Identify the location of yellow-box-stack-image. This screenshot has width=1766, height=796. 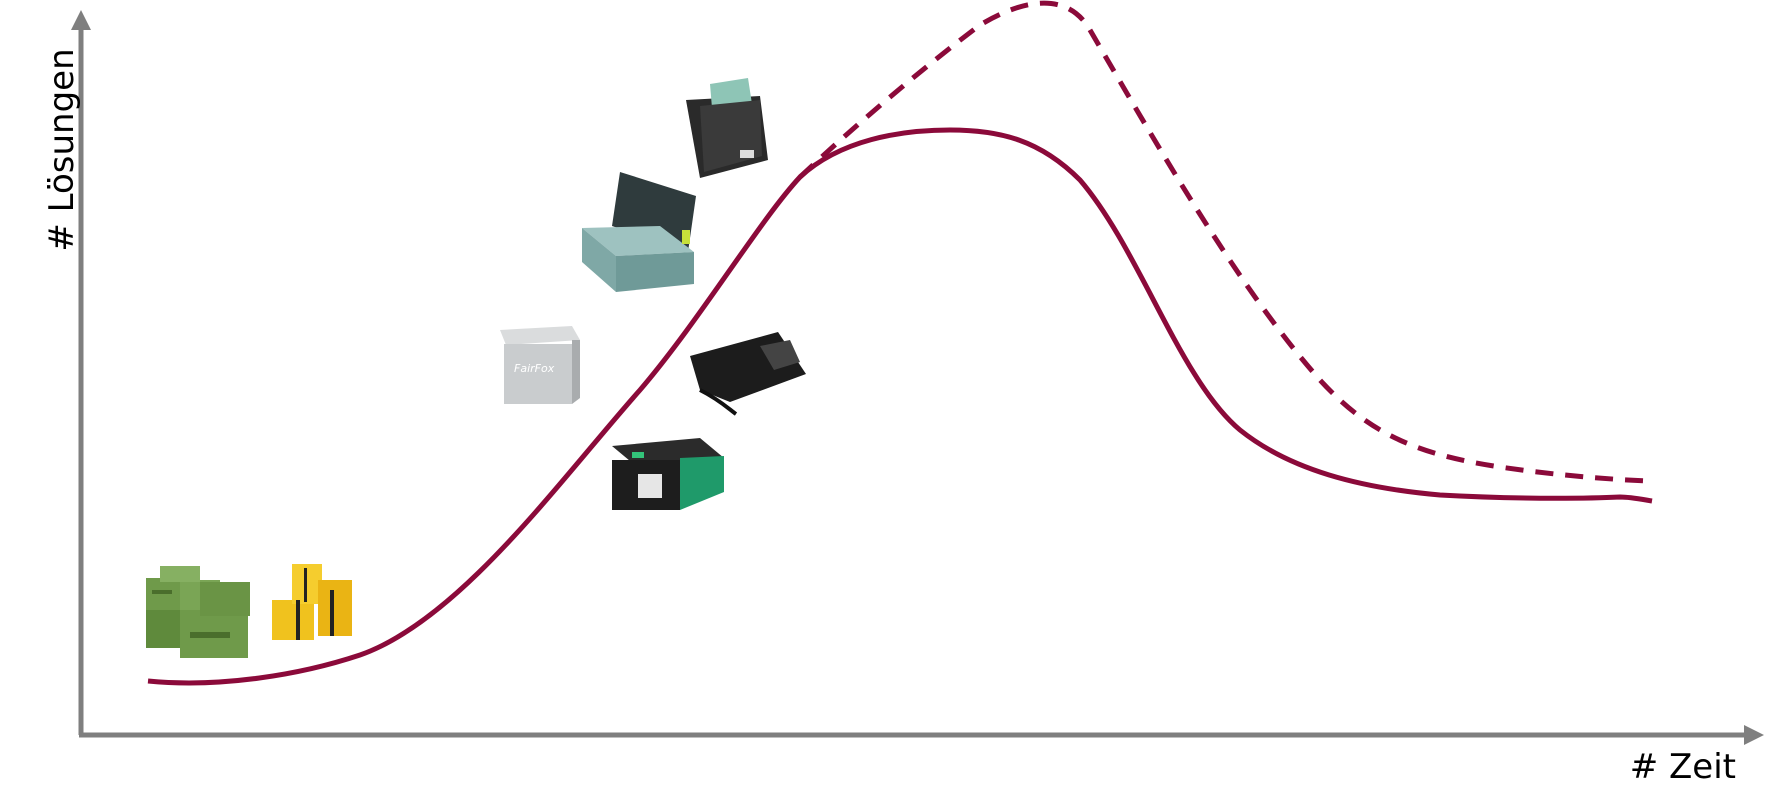
(312, 602).